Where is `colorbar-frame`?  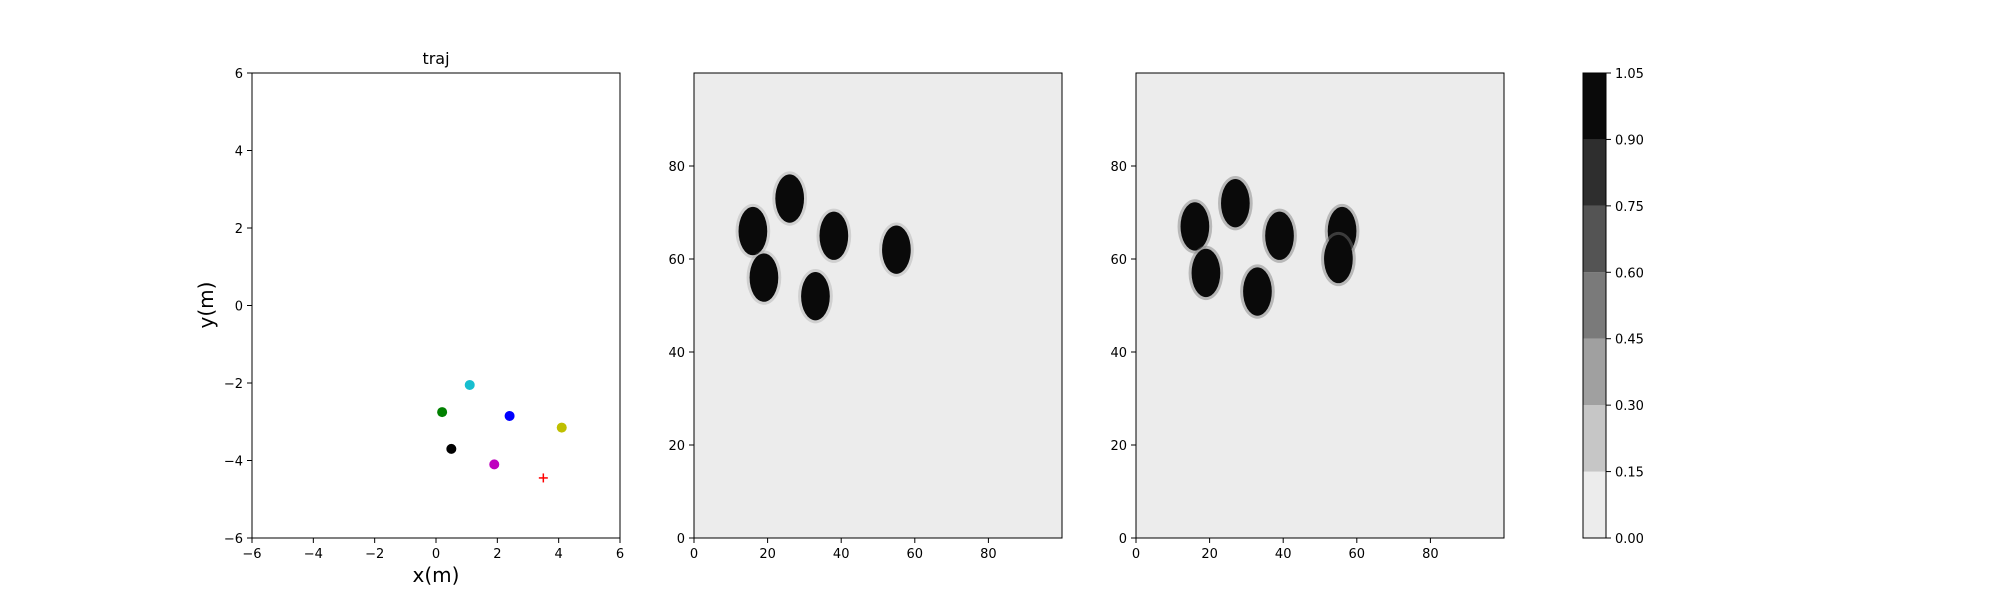
colorbar-frame is located at coordinates (1594, 305).